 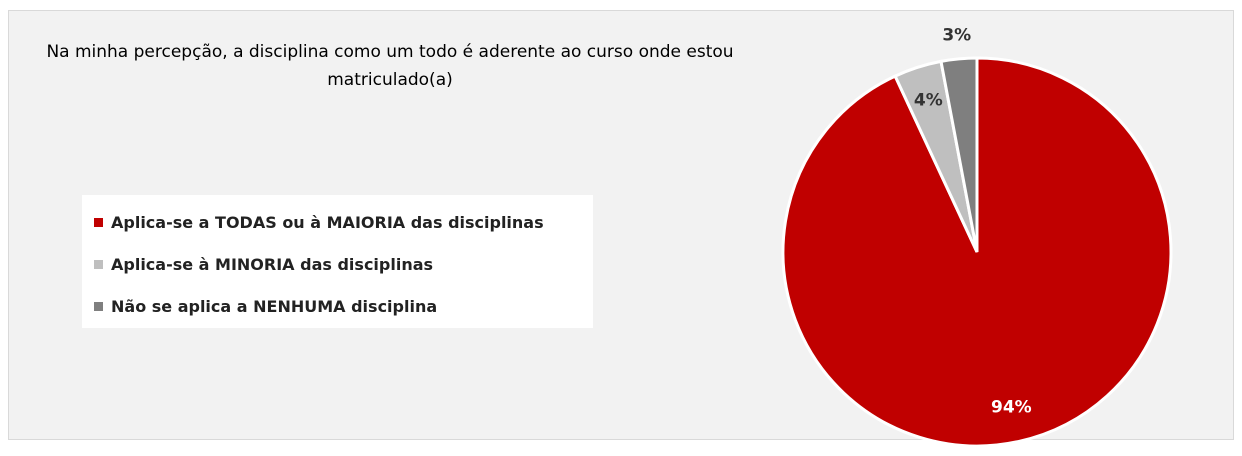 I want to click on pie-slice, so click(x=959, y=154).